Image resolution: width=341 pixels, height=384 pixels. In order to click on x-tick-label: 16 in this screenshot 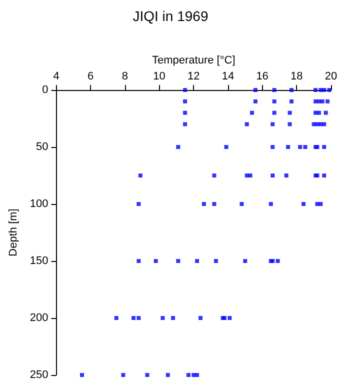, I will do `click(262, 76)`.